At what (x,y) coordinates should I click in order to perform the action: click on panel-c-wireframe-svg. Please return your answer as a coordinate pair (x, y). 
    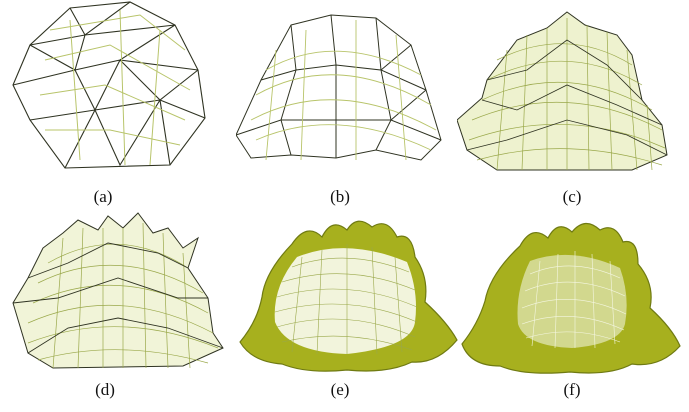
    Looking at the image, I should click on (562, 91).